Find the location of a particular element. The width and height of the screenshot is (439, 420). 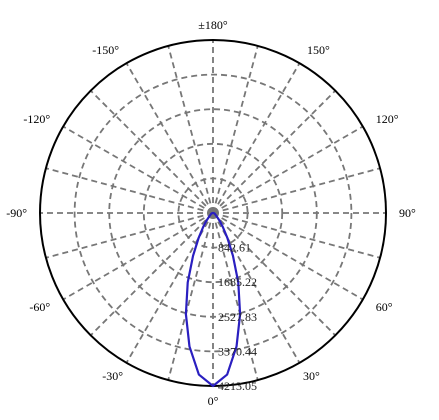

angle-label-150: 150° is located at coordinates (318, 50).